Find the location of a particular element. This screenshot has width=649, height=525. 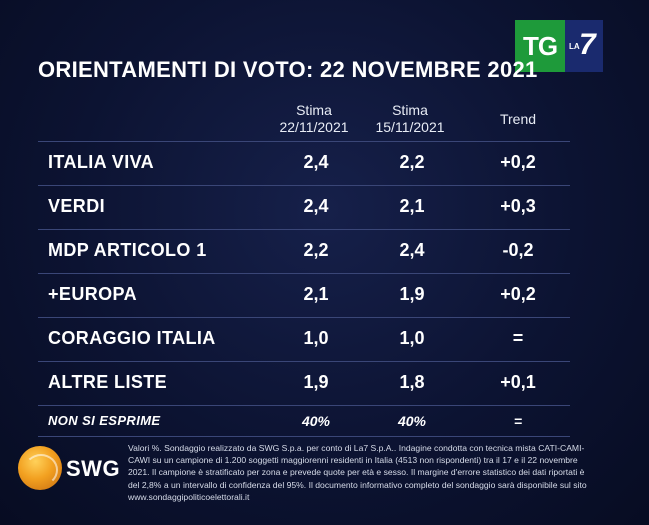

table-row: CORAGGIO ITALIA 1,0 1,0 = is located at coordinates (304, 339).